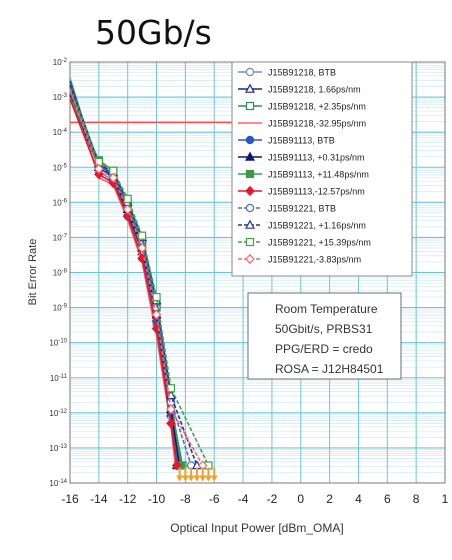  I want to click on y-tick-label: 10-6, so click(60, 202).